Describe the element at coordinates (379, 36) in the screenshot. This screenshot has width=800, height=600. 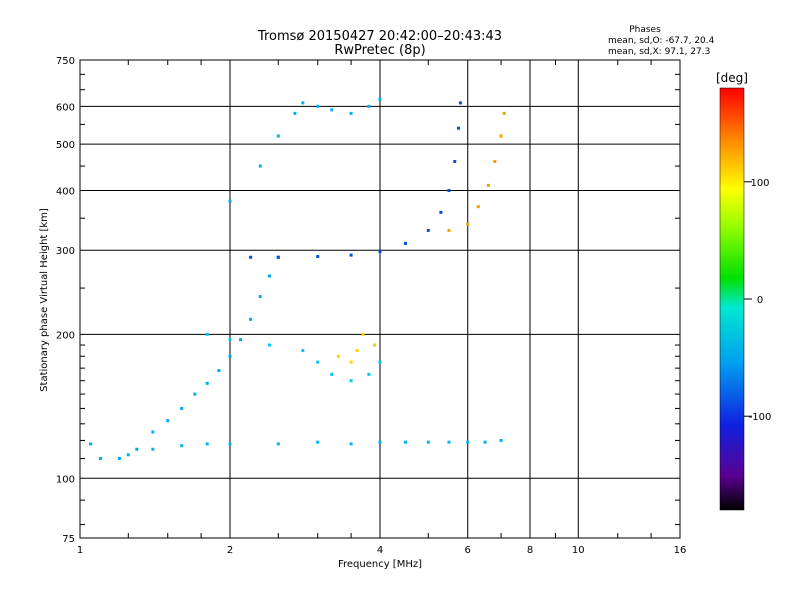
I see `chart-title: Tromsø 20150427 20:42:00–20:43:43` at that location.